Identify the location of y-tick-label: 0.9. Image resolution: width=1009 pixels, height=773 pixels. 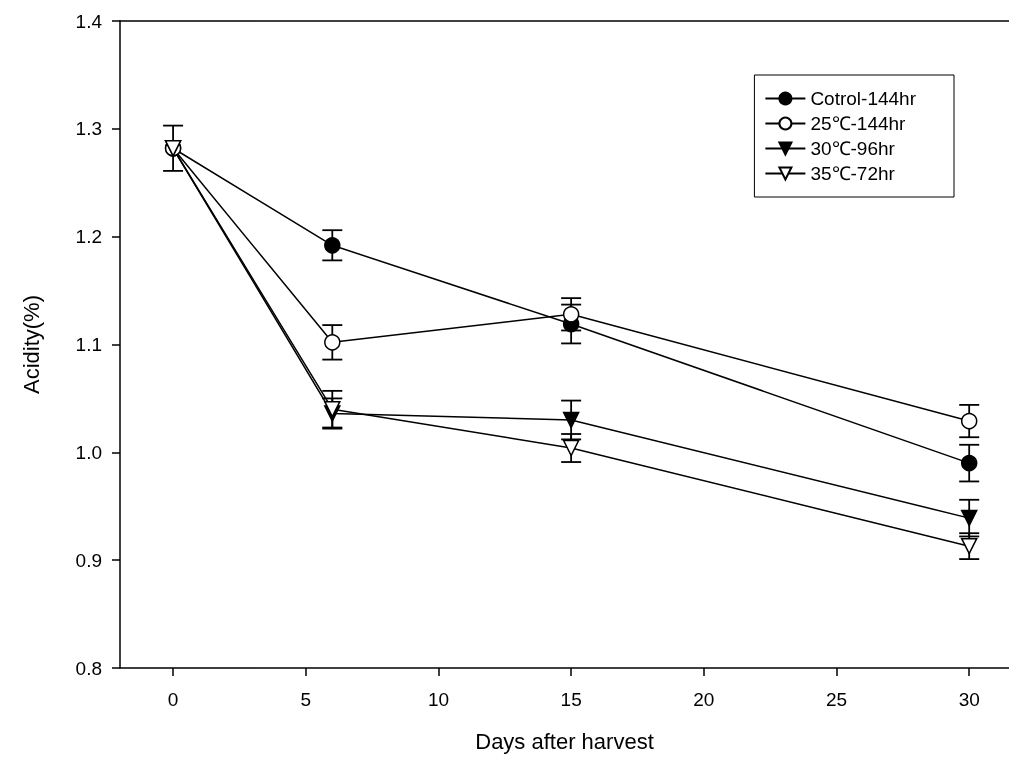
(88, 560).